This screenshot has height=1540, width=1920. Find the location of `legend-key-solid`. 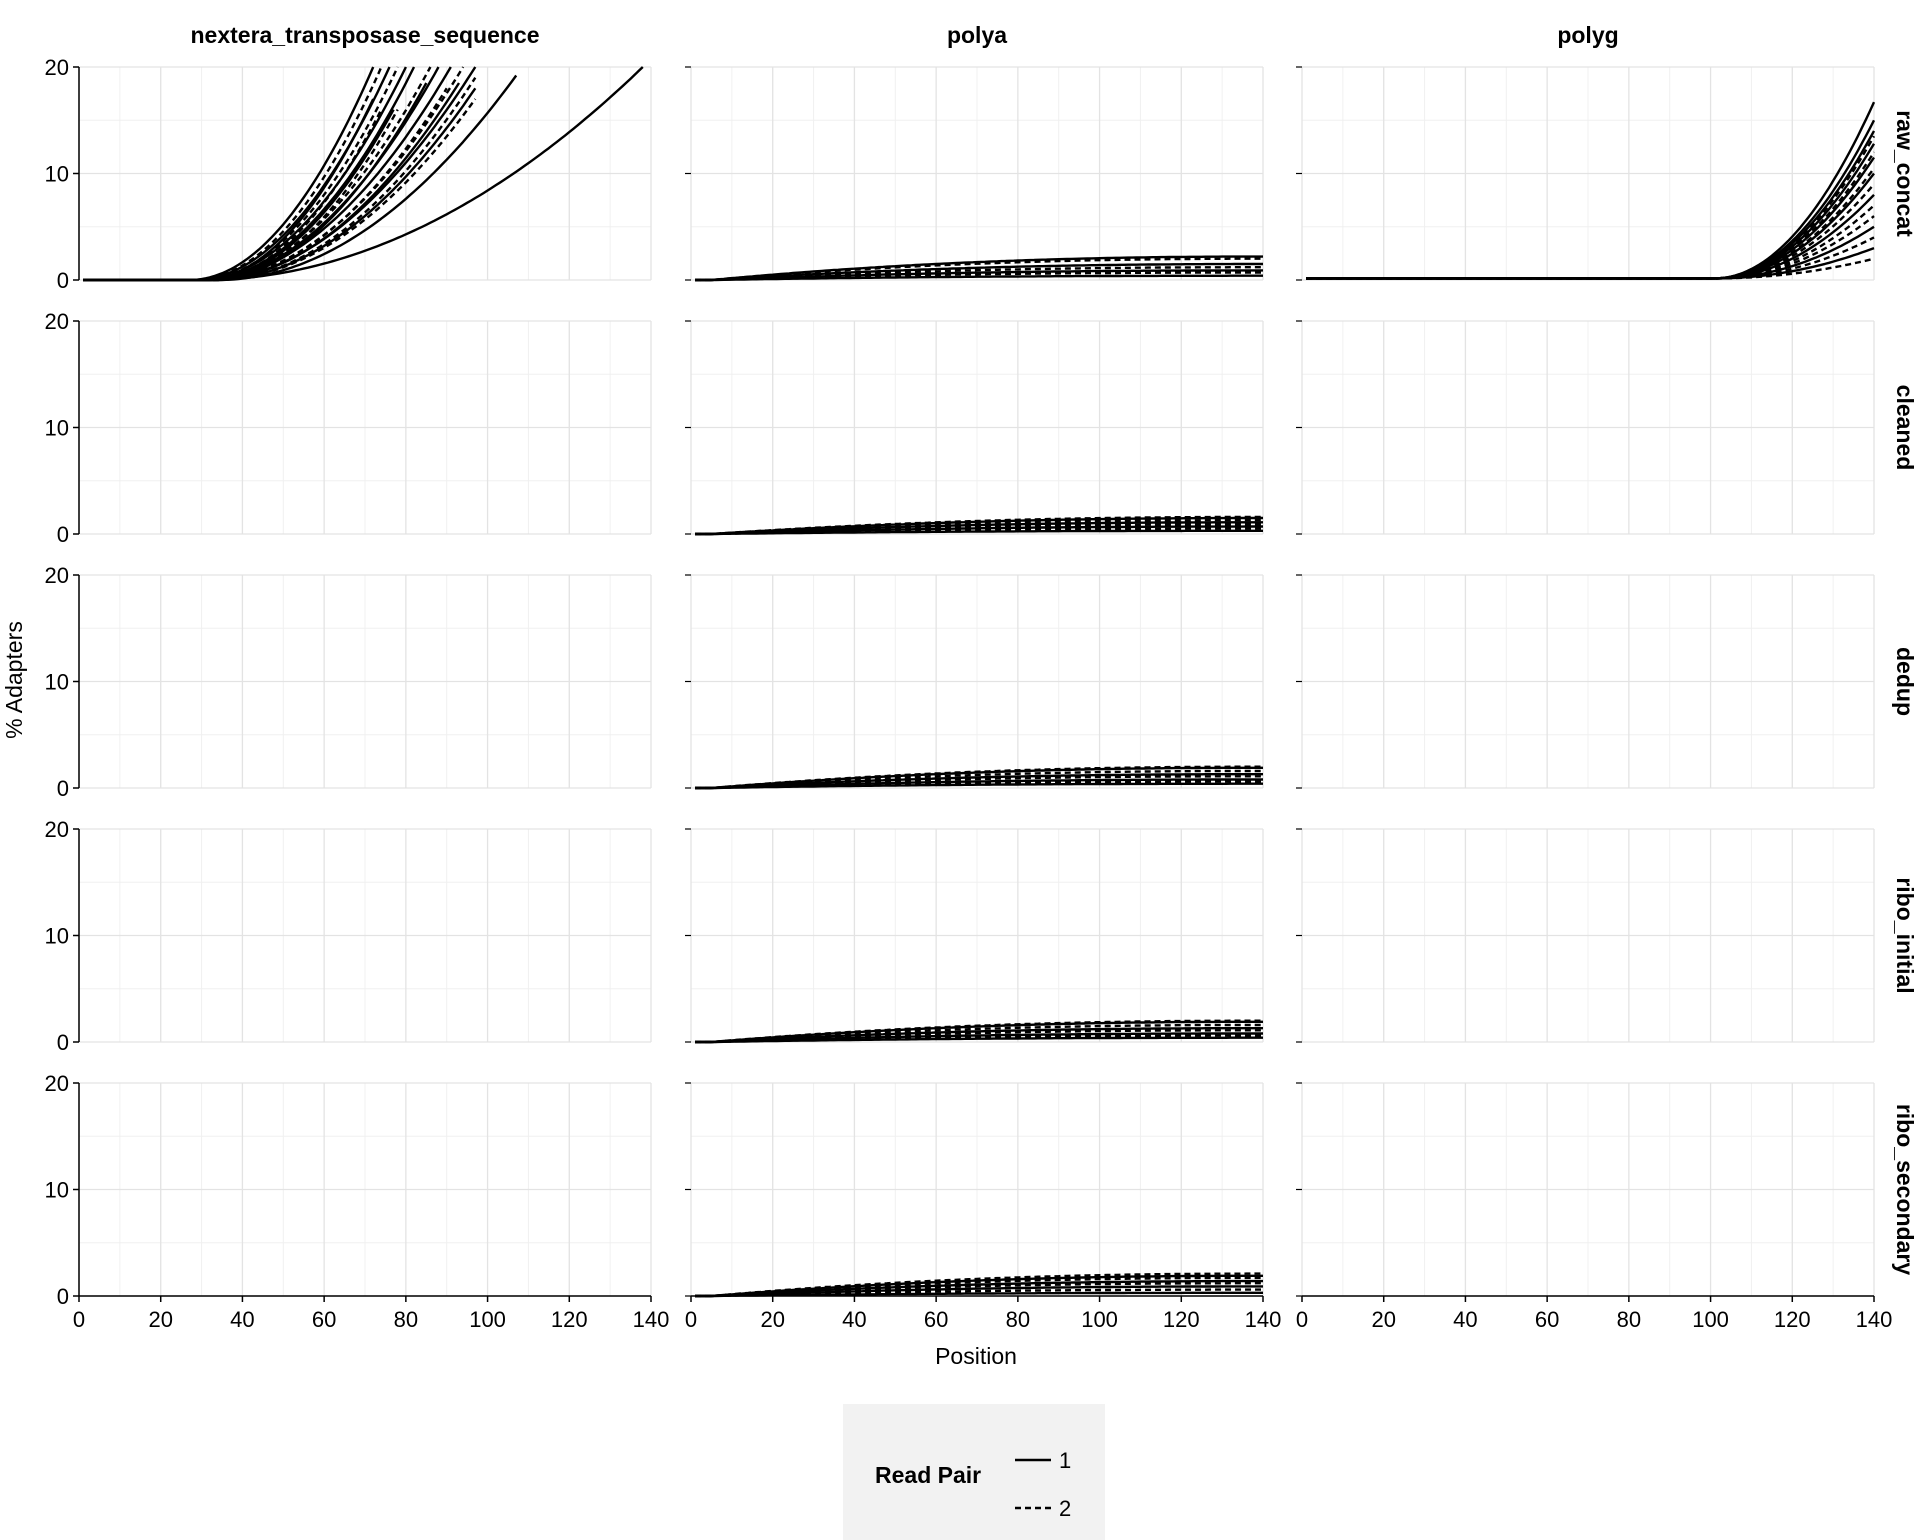

legend-key-solid is located at coordinates (1033, 1460).